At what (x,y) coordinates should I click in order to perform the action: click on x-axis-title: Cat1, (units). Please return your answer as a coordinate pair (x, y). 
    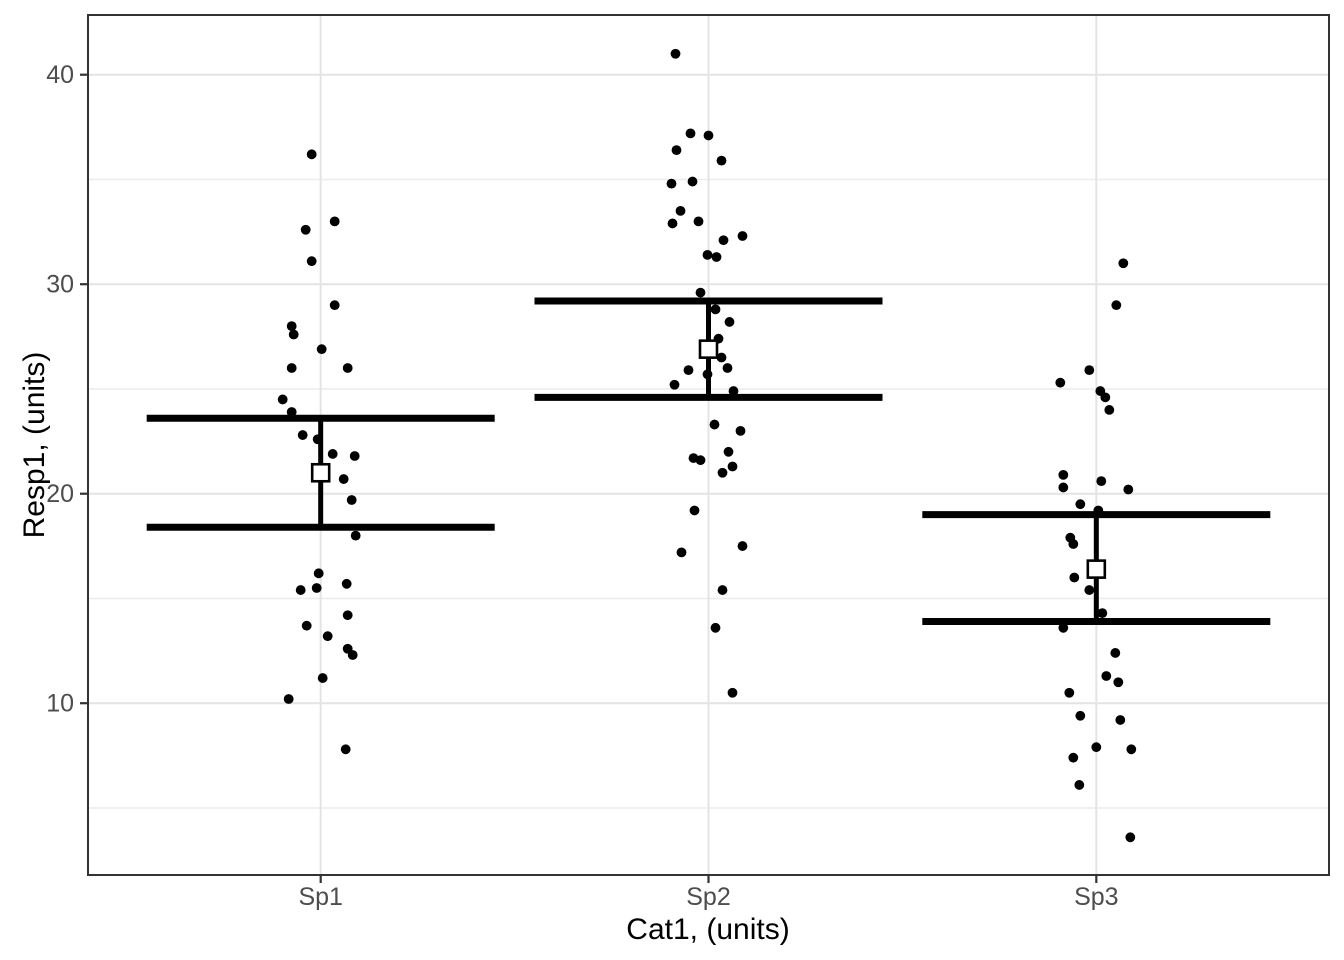
    Looking at the image, I should click on (708, 929).